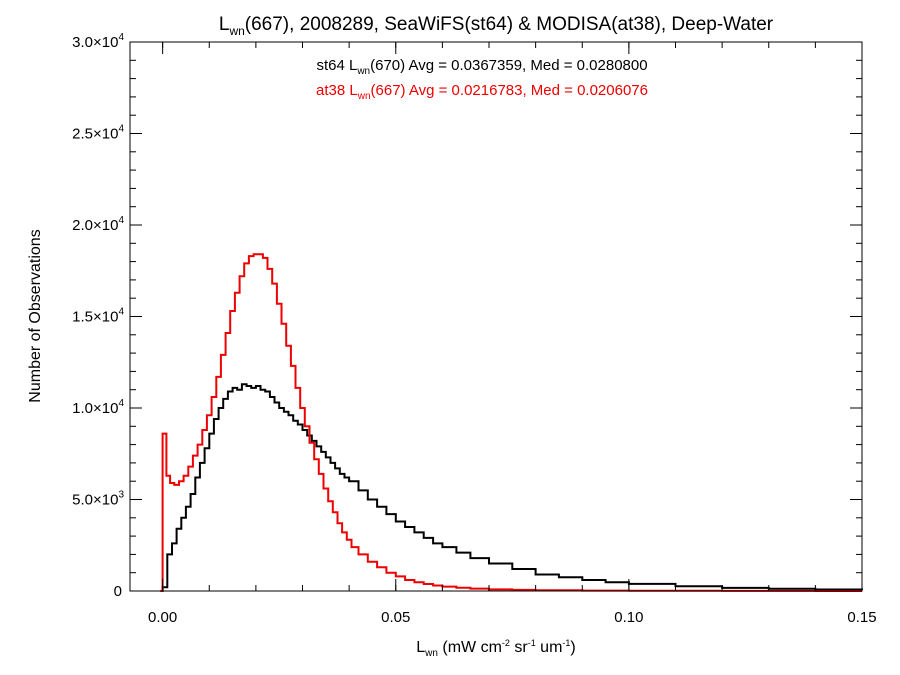 The image size is (900, 675). I want to click on x-tick-label: 0.05, so click(395, 617).